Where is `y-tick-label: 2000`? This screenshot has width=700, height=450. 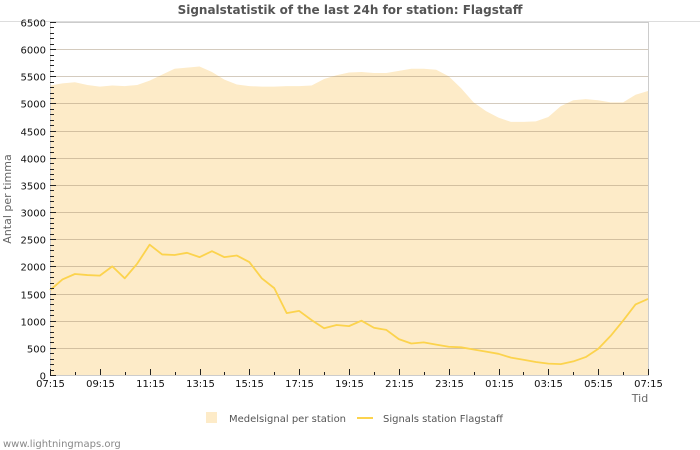
y-tick-label: 2000 is located at coordinates (33, 268).